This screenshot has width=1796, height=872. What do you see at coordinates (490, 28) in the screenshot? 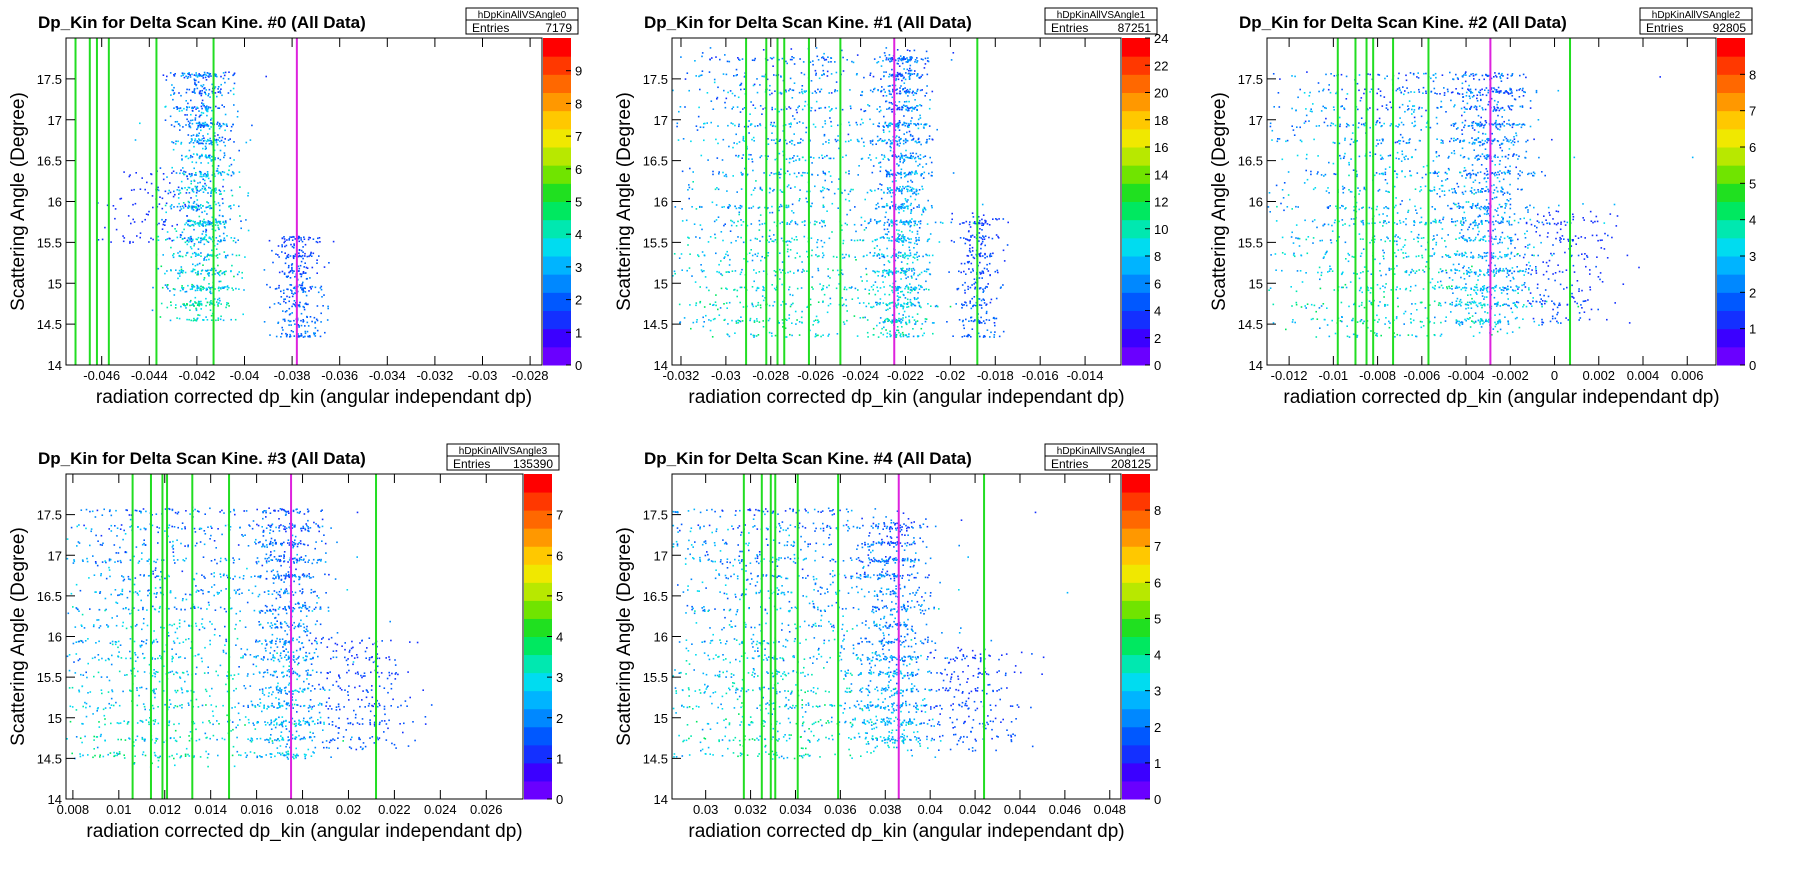
I see `stats-entries-label: Entries` at bounding box center [490, 28].